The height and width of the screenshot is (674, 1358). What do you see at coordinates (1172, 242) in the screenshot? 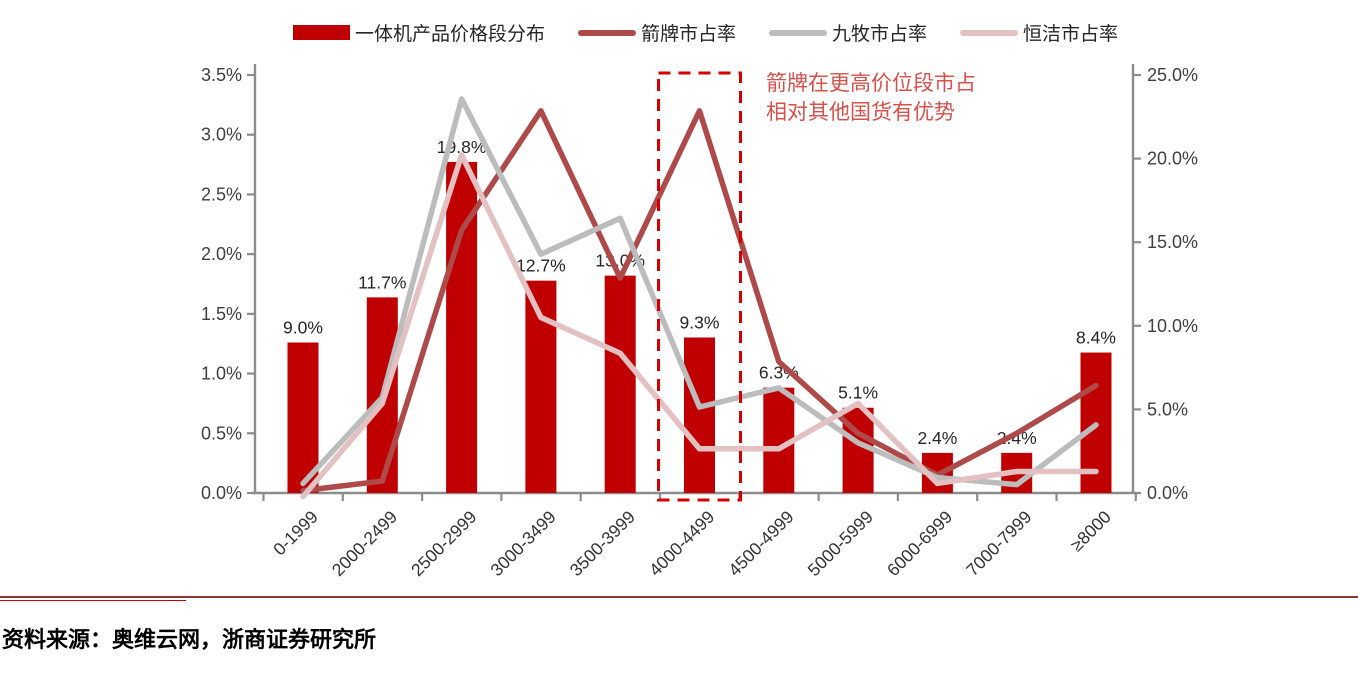
I see `right-axis-tick-label: 15.0%` at bounding box center [1172, 242].